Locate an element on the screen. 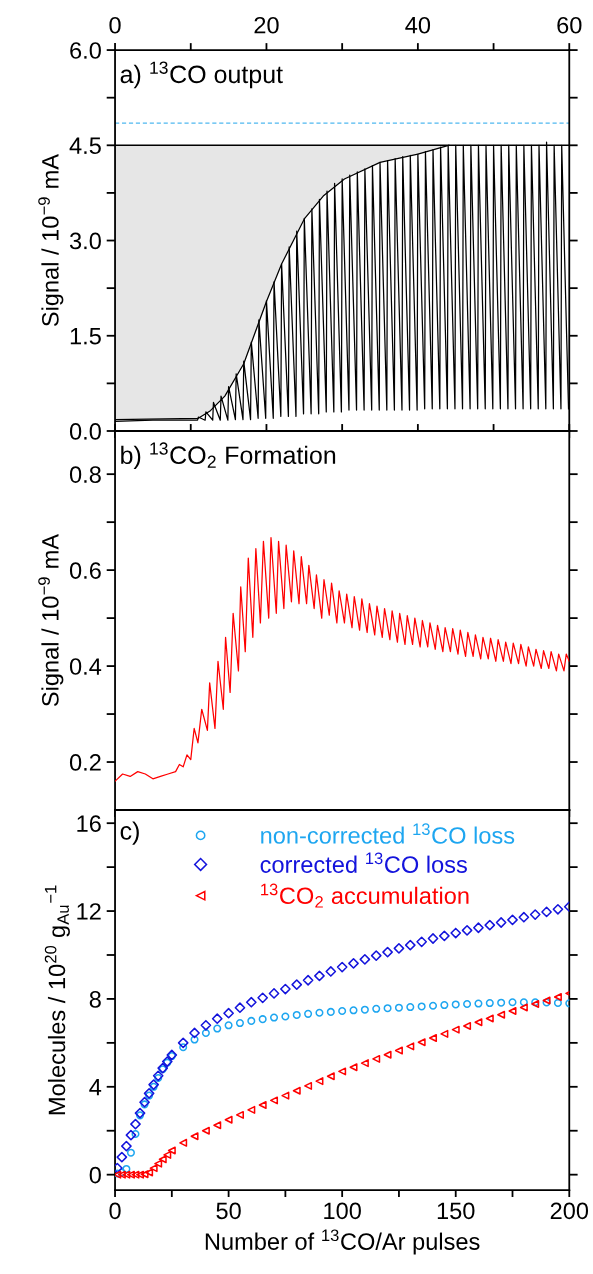 This screenshot has height=1274, width=593. x-tick-label: 150 is located at coordinates (456, 1211).